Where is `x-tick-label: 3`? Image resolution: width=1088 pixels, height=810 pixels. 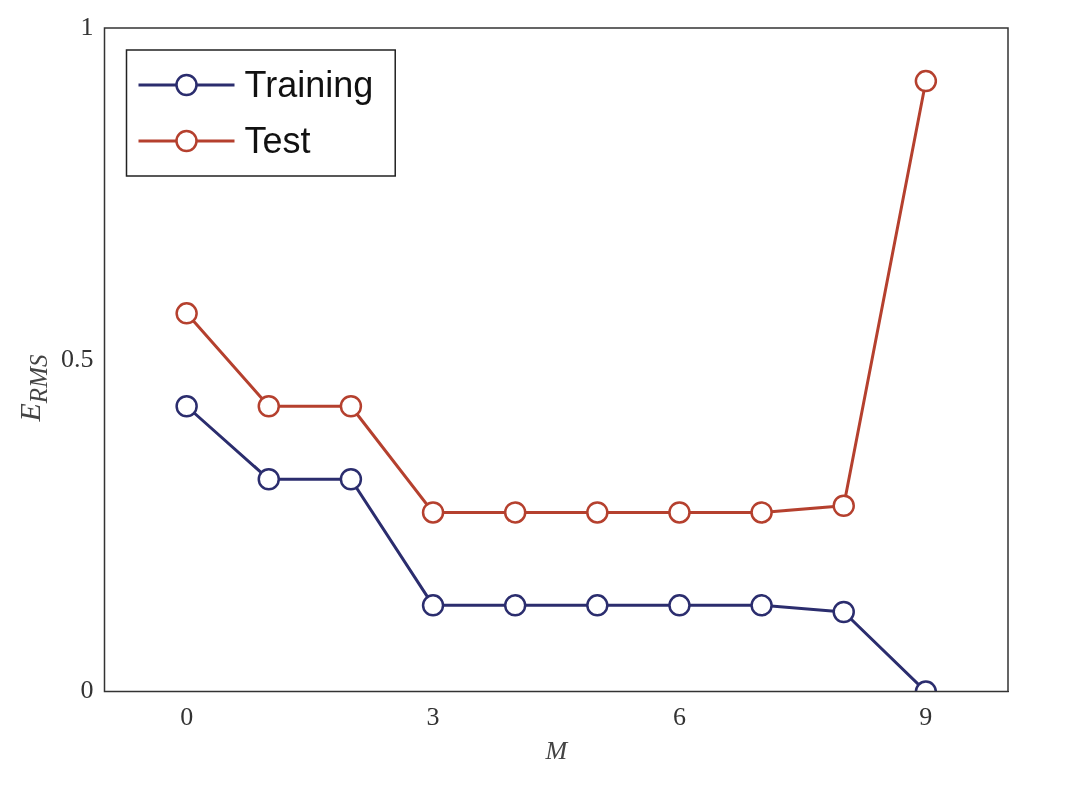 x-tick-label: 3 is located at coordinates (433, 717).